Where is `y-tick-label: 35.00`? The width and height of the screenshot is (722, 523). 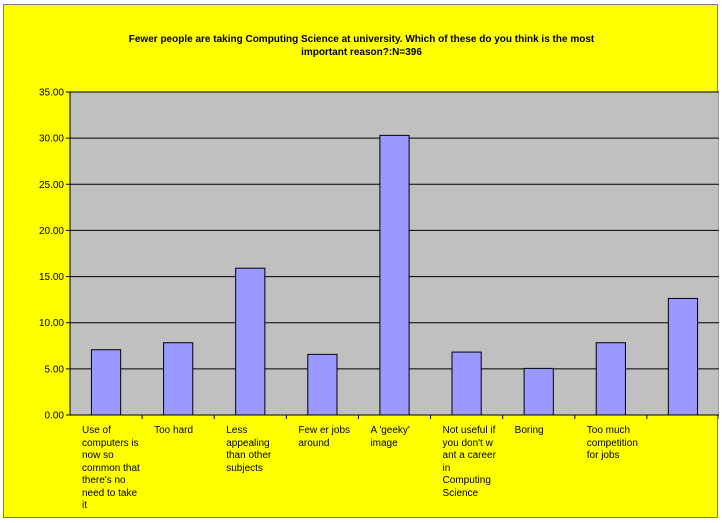 y-tick-label: 35.00 is located at coordinates (51, 93).